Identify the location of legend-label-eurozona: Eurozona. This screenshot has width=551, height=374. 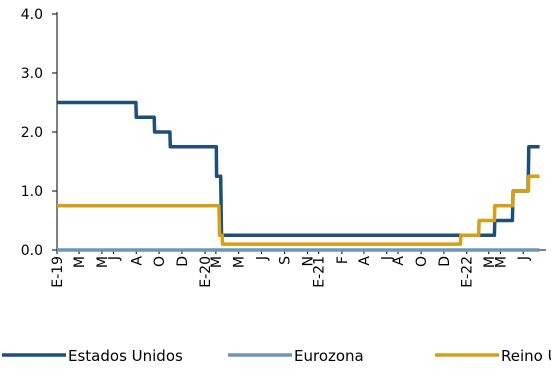
(329, 356).